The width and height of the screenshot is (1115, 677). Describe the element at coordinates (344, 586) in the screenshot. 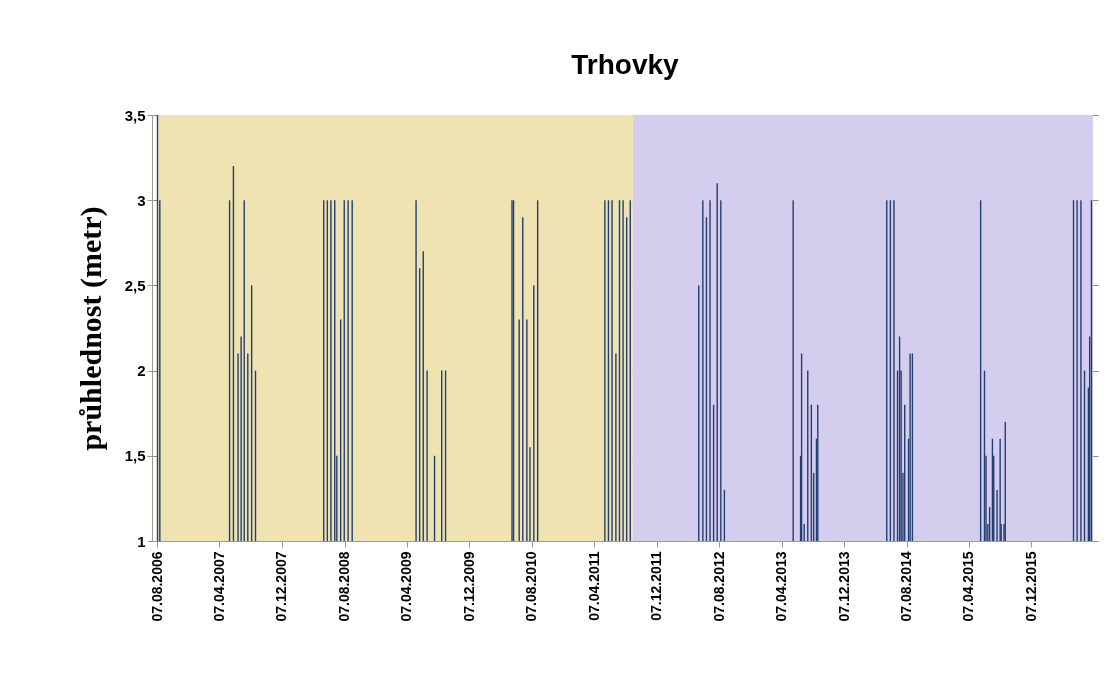

I see `x-tick-label: 07.08.2008` at that location.